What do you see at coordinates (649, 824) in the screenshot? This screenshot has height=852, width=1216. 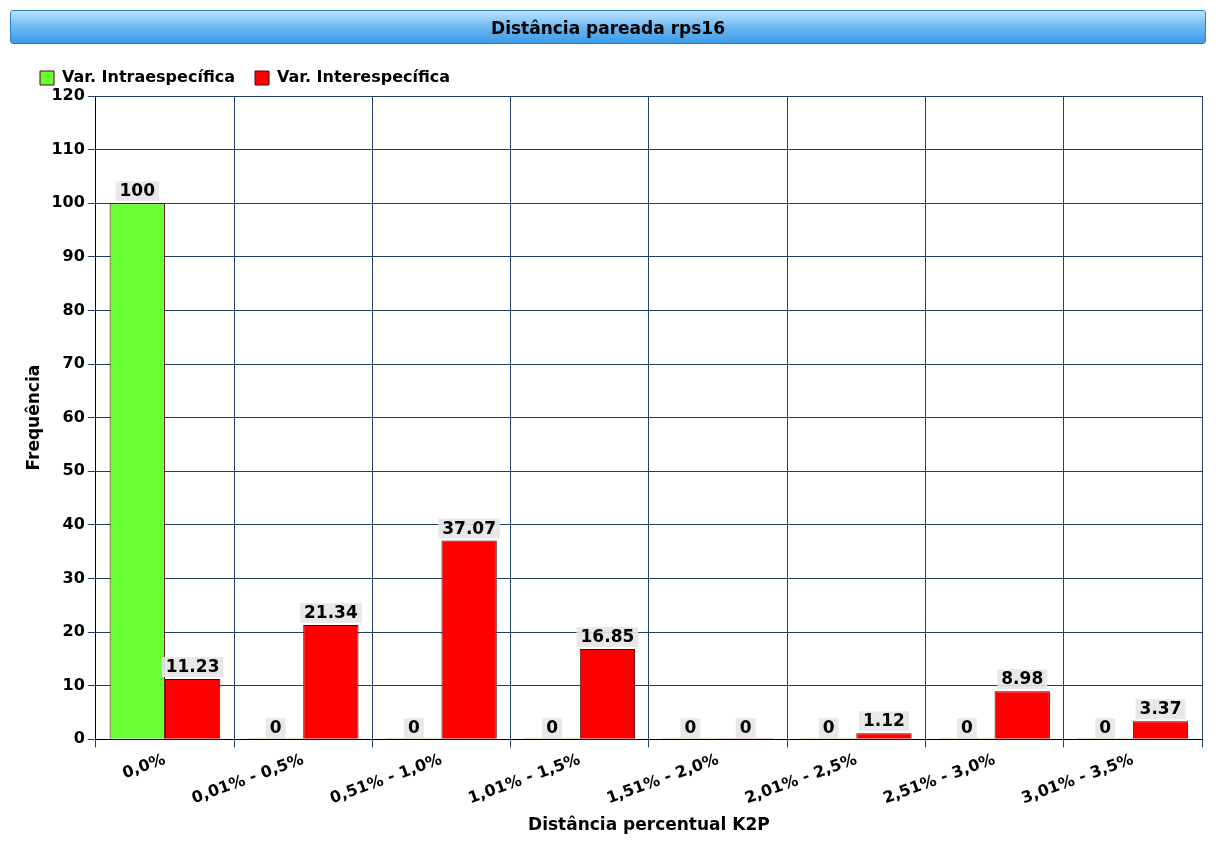 I see `x-axis-title: Distância percentual K2P` at bounding box center [649, 824].